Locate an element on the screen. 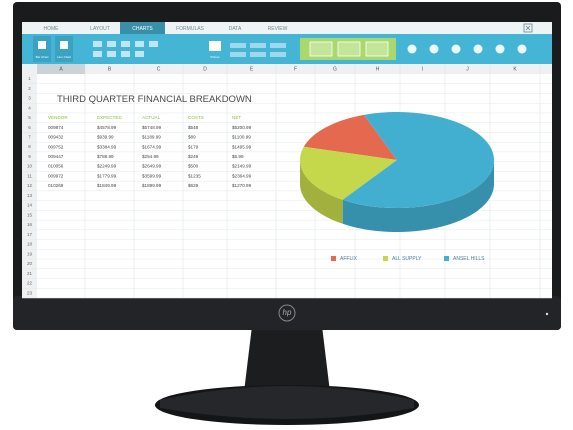  table-cell: $1100.99 is located at coordinates (241, 137).